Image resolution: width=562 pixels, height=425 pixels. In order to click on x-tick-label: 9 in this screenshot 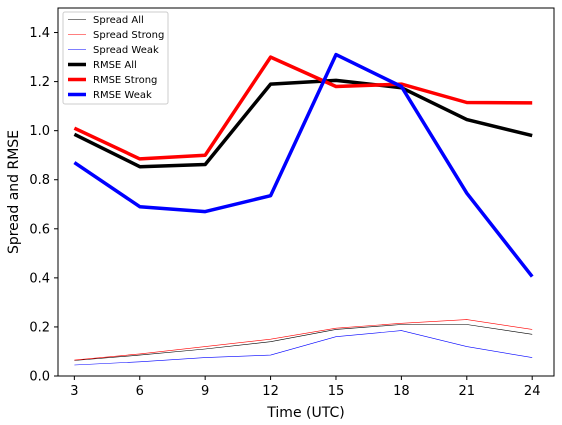, I will do `click(205, 391)`.